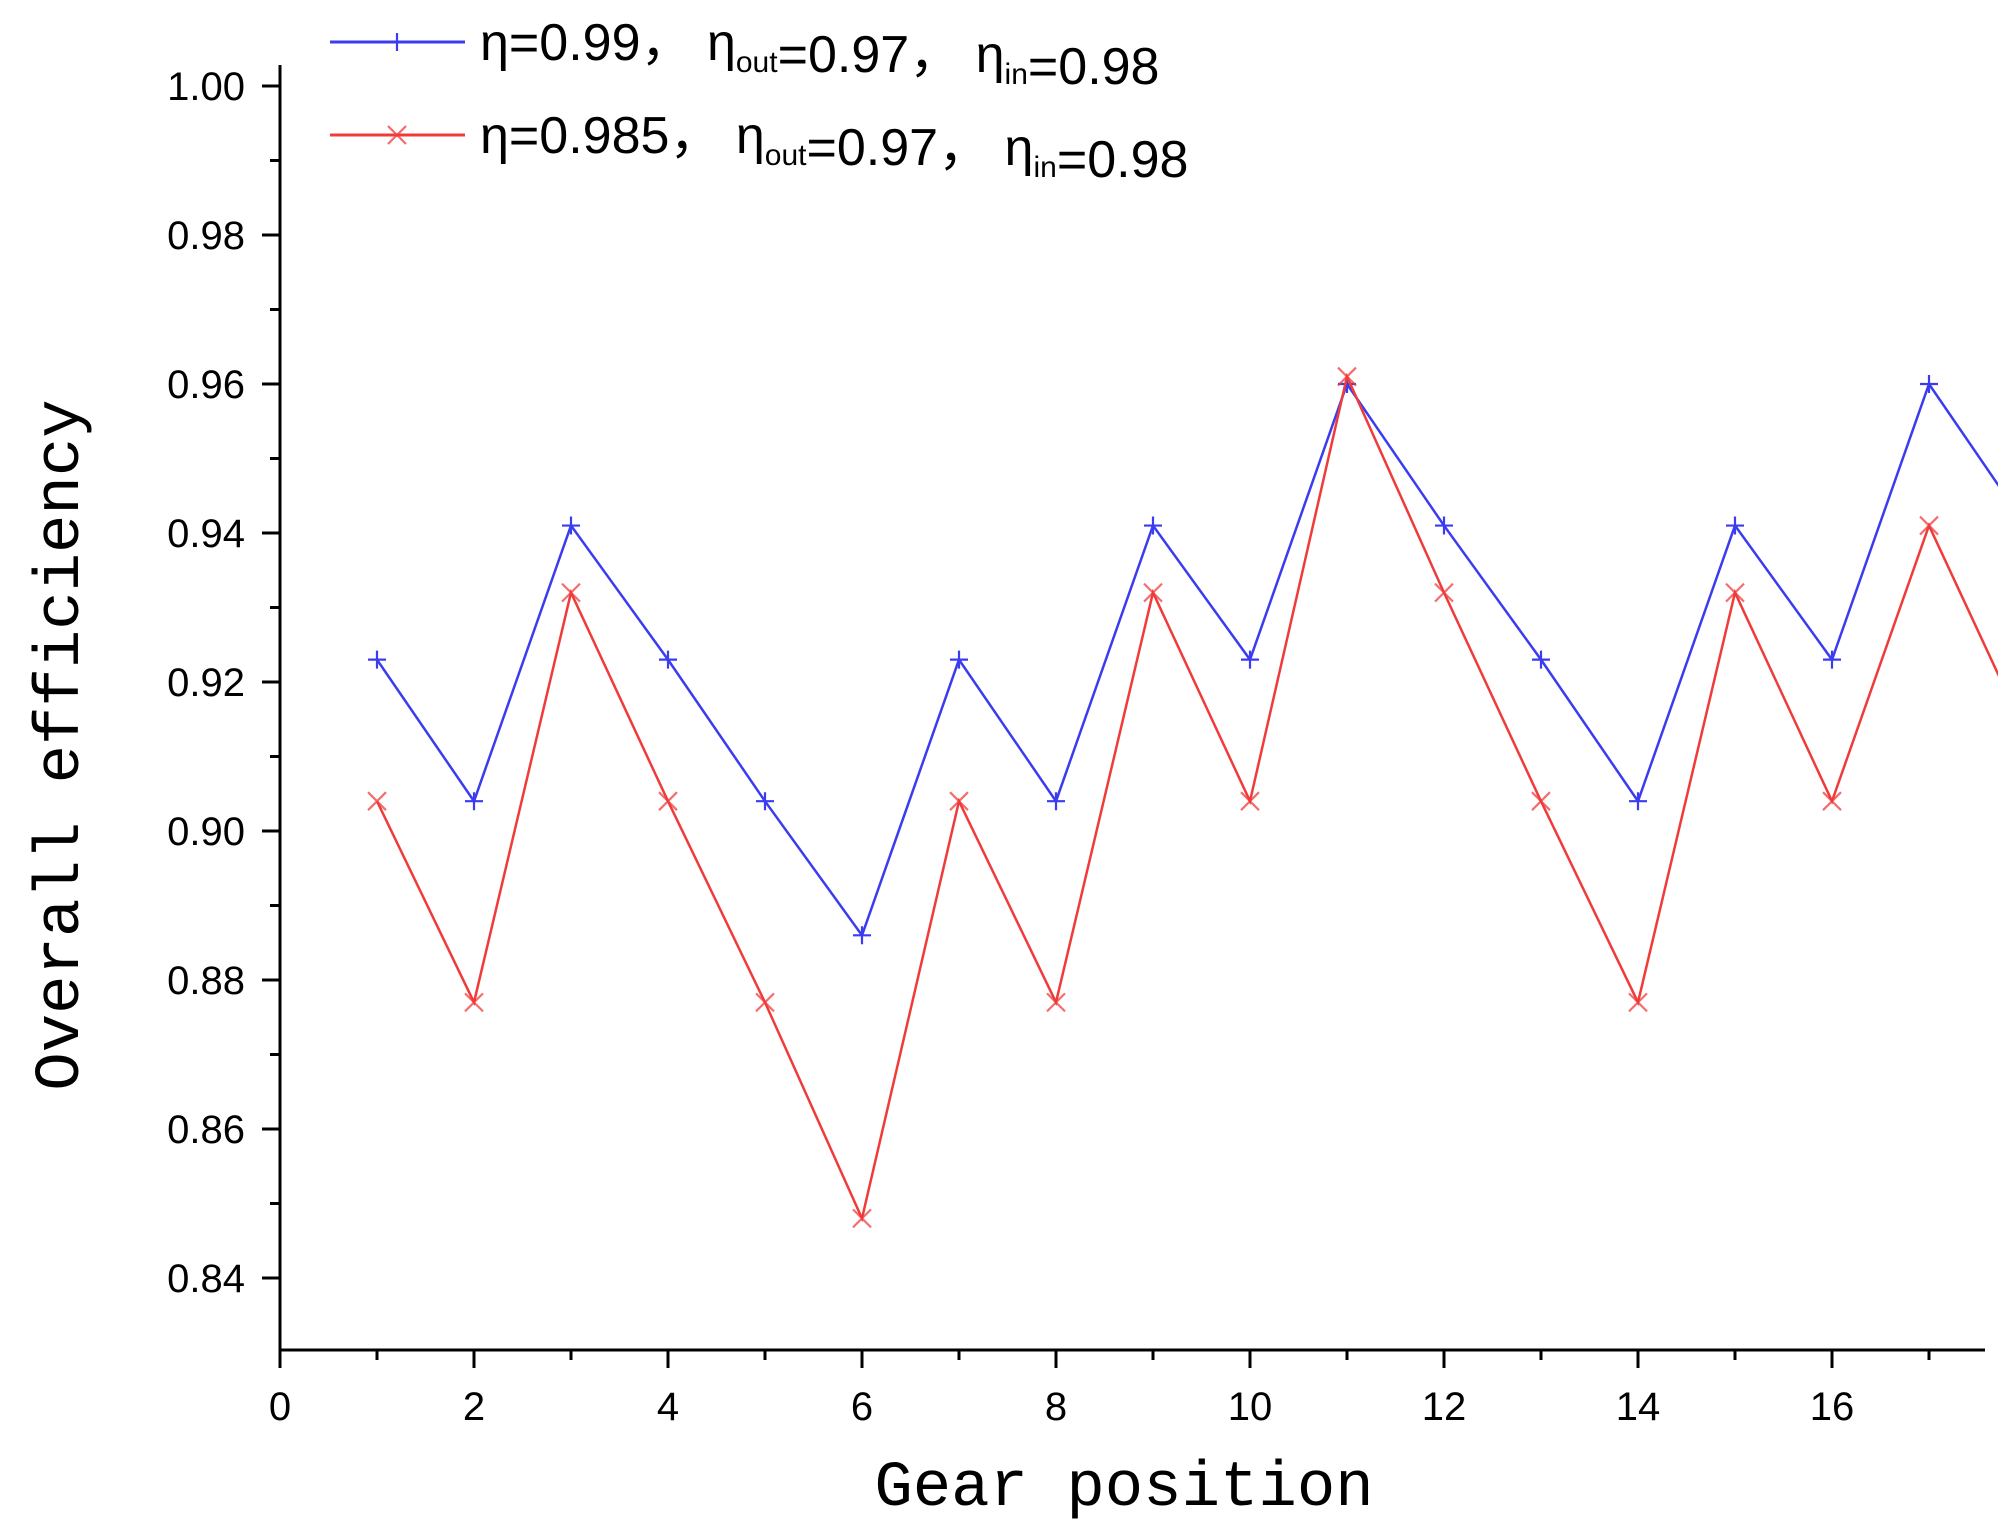 The image size is (1998, 1535). I want to click on legend-label: η=0.985， ηout=0.97， ηin=0.98, so click(834, 148).